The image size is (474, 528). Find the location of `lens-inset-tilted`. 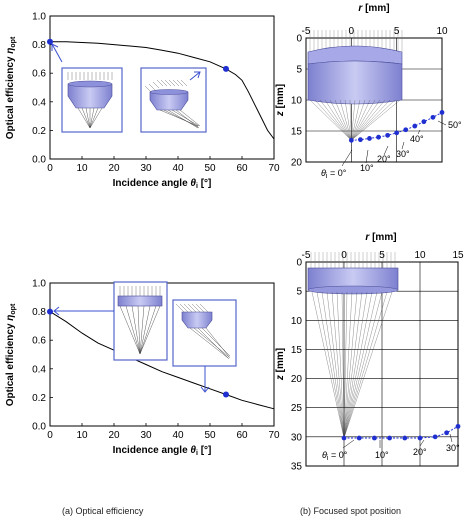

lens-inset-tilted is located at coordinates (173, 100).